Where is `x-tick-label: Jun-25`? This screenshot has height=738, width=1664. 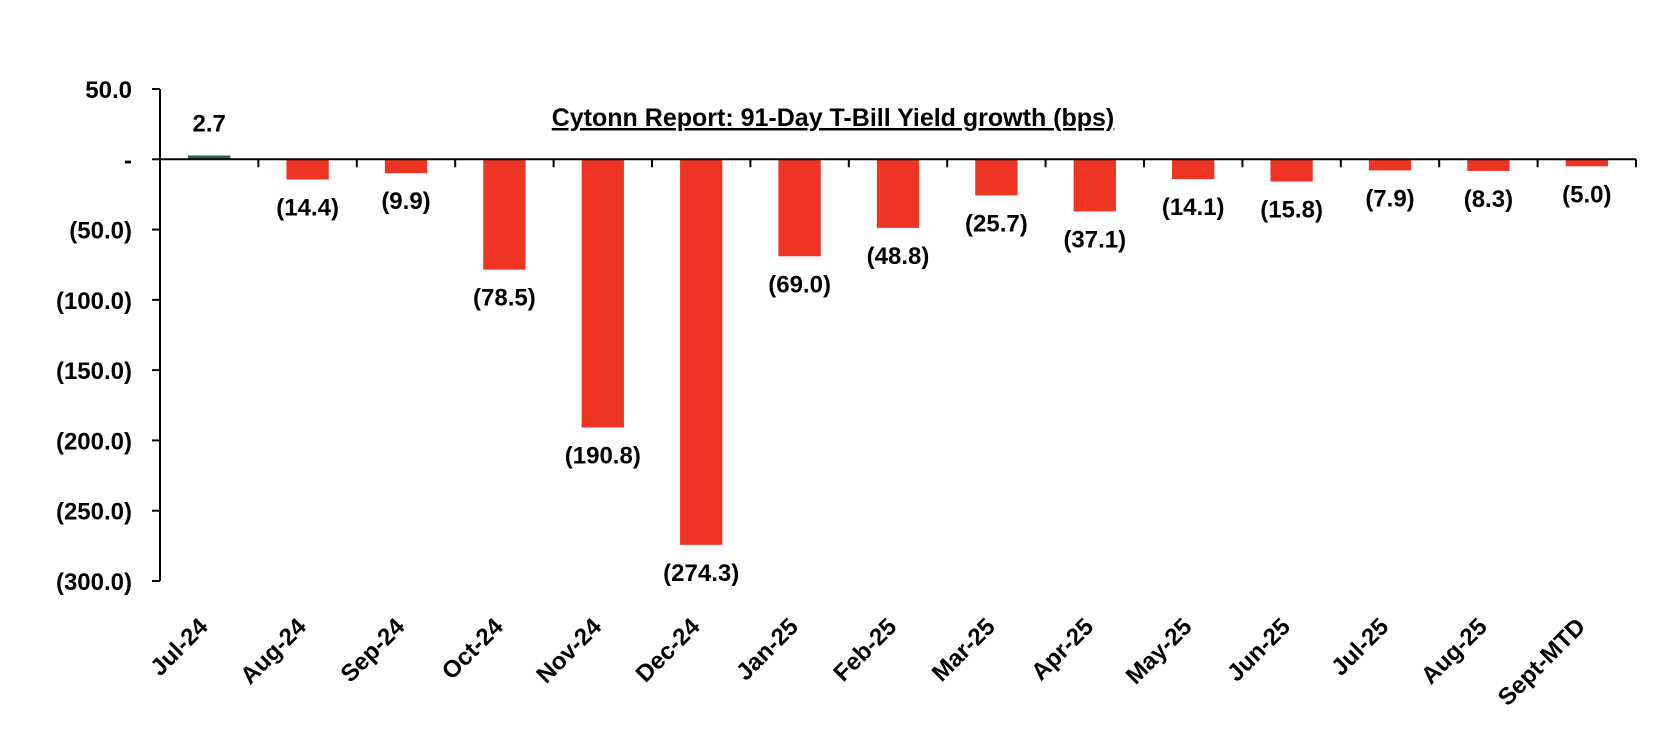 x-tick-label: Jun-25 is located at coordinates (1259, 650).